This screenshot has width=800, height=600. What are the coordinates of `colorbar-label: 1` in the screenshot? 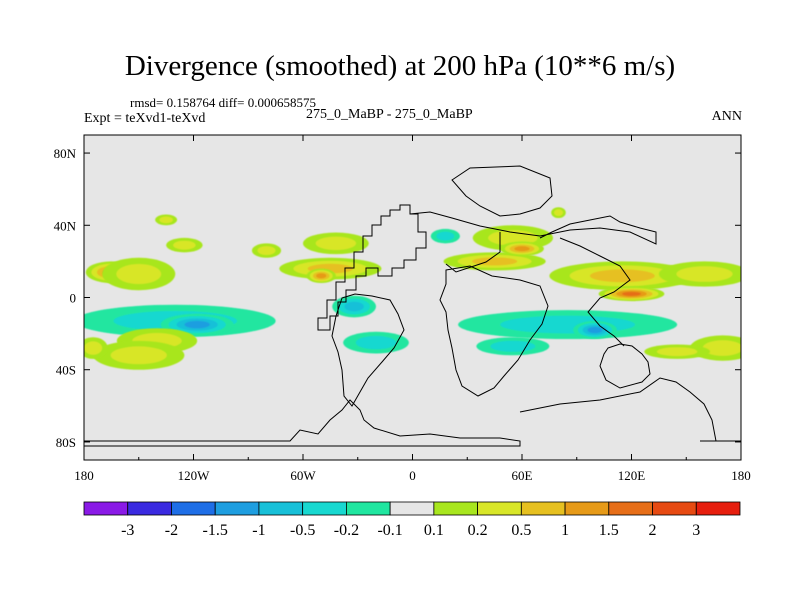 It's located at (565, 530).